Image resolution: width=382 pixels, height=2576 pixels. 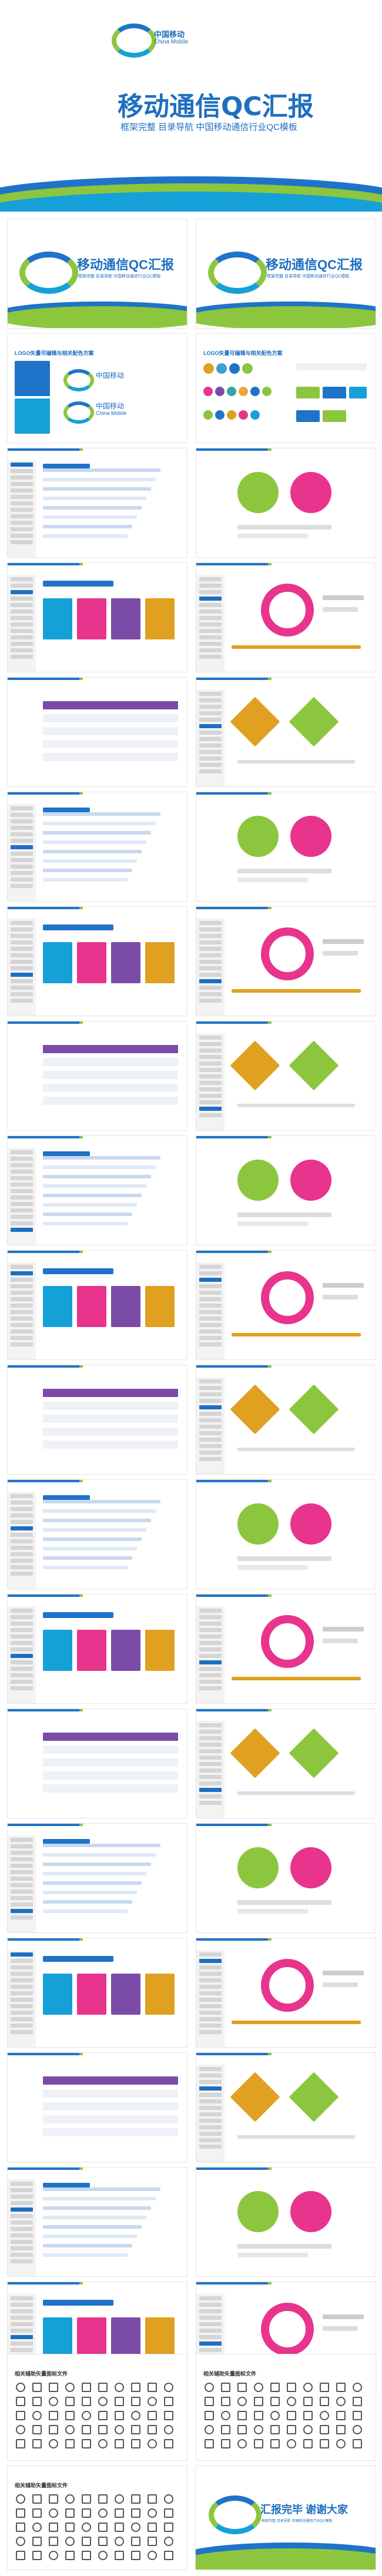 I want to click on slide-cover-small: 移动通信QC汇报 框架完整 目录导航 中国移动通信行业QC模板, so click(x=97, y=274).